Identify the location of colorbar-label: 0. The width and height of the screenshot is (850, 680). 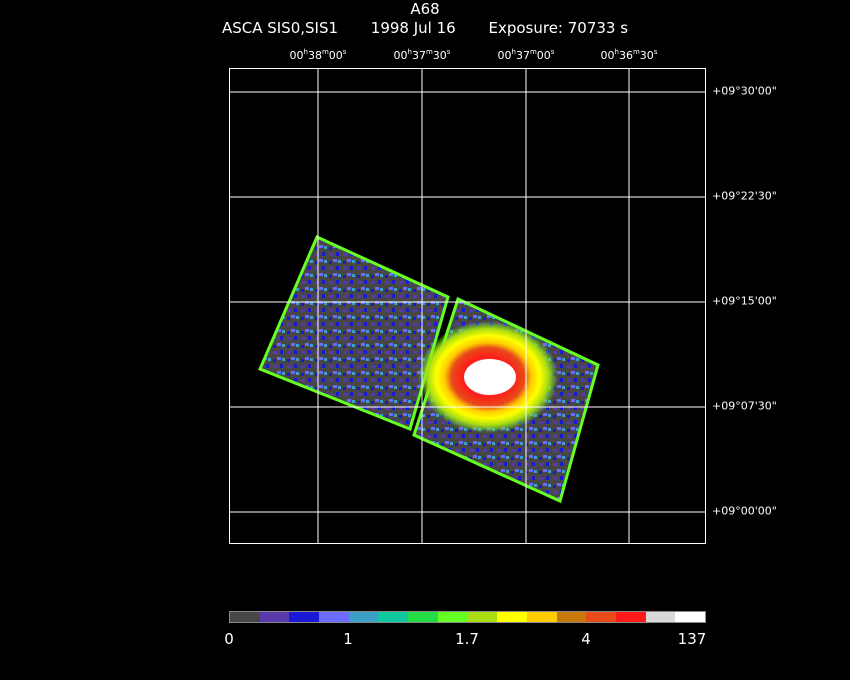
(229, 639).